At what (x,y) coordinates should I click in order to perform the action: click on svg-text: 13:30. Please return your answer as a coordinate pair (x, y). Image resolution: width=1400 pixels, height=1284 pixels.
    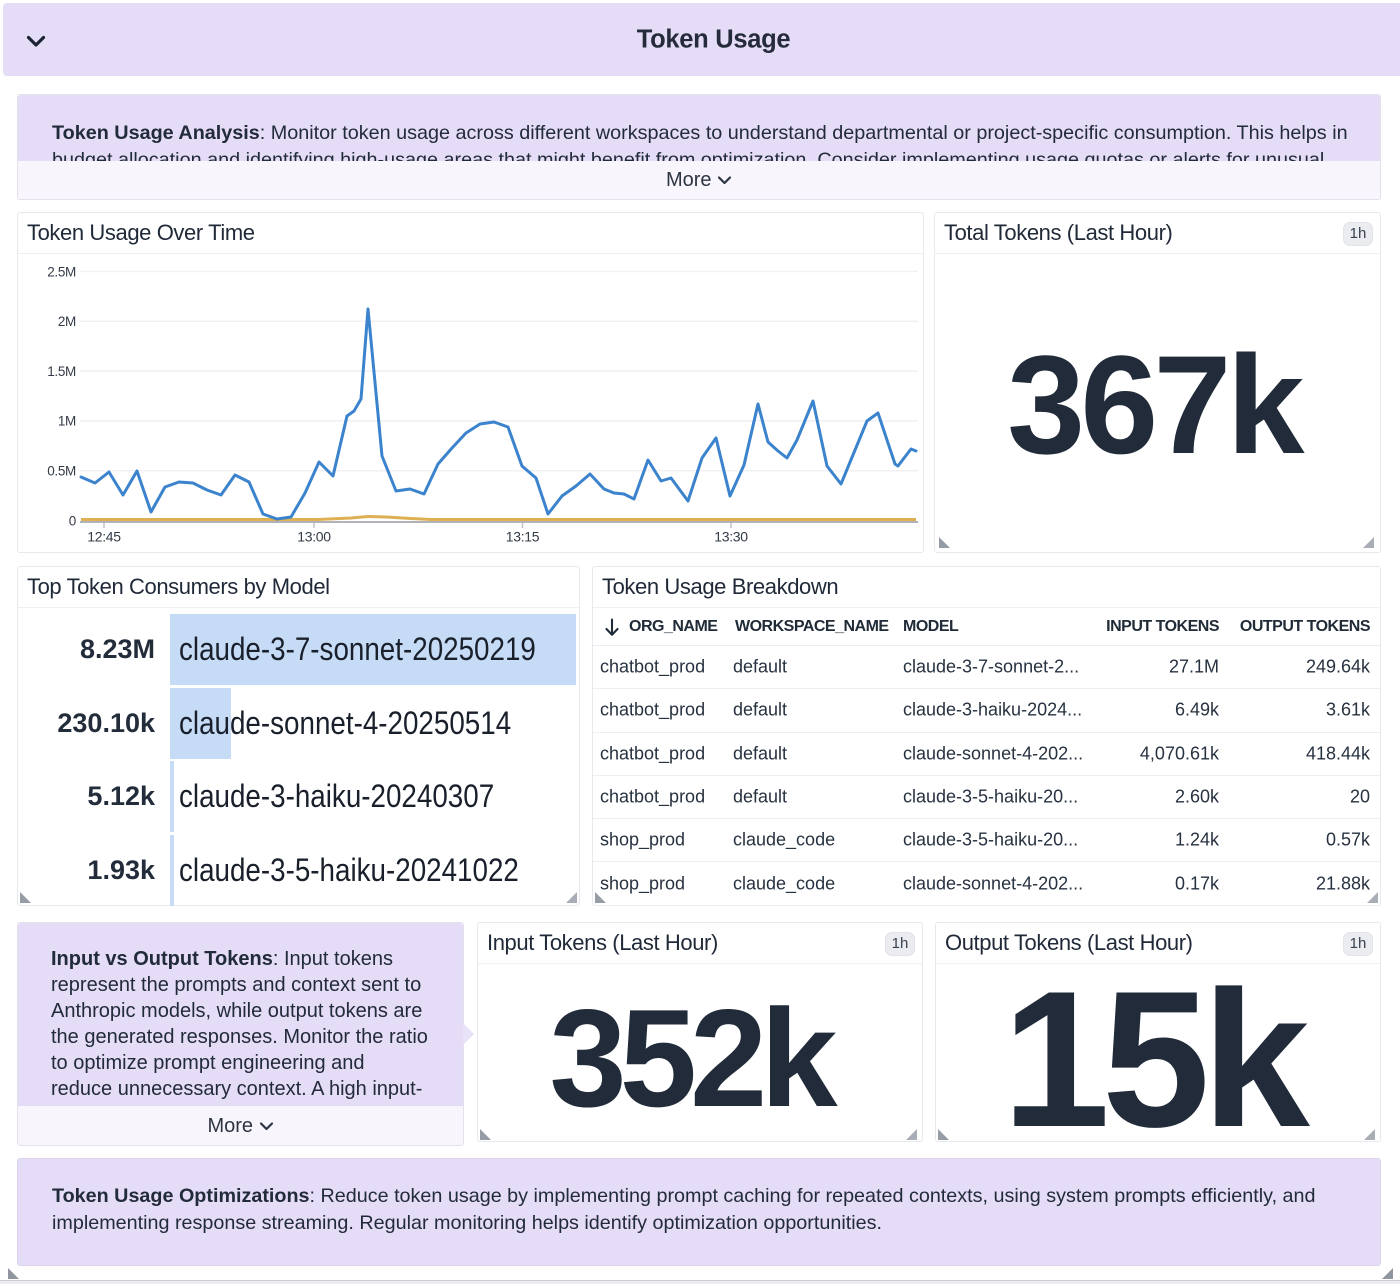
    Looking at the image, I should click on (731, 536).